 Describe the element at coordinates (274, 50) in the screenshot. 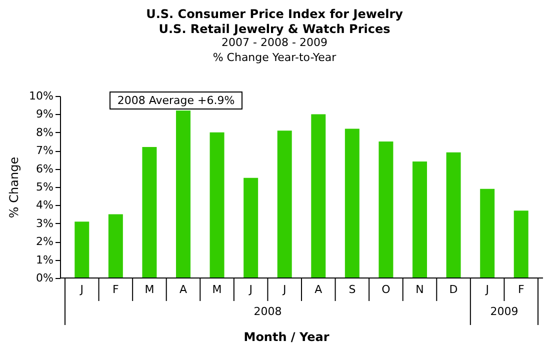

I see `chart-subtitle: 2007 - 2008 - 2009 % Change Year-to-Year` at that location.